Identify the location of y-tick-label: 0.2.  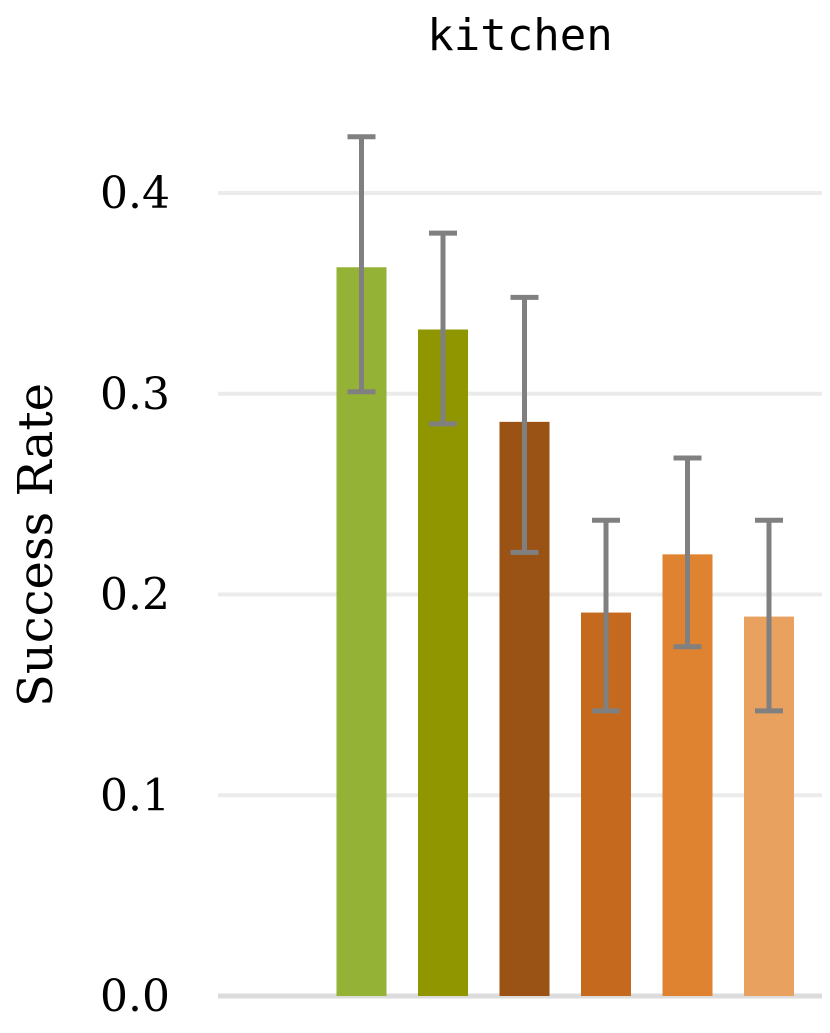
(135, 595).